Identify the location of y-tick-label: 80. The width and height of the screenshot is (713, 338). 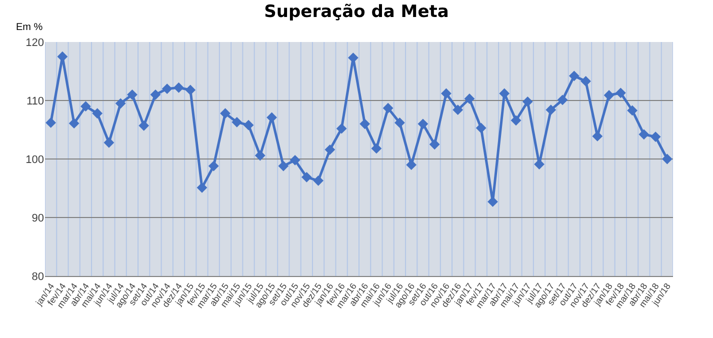
(38, 276).